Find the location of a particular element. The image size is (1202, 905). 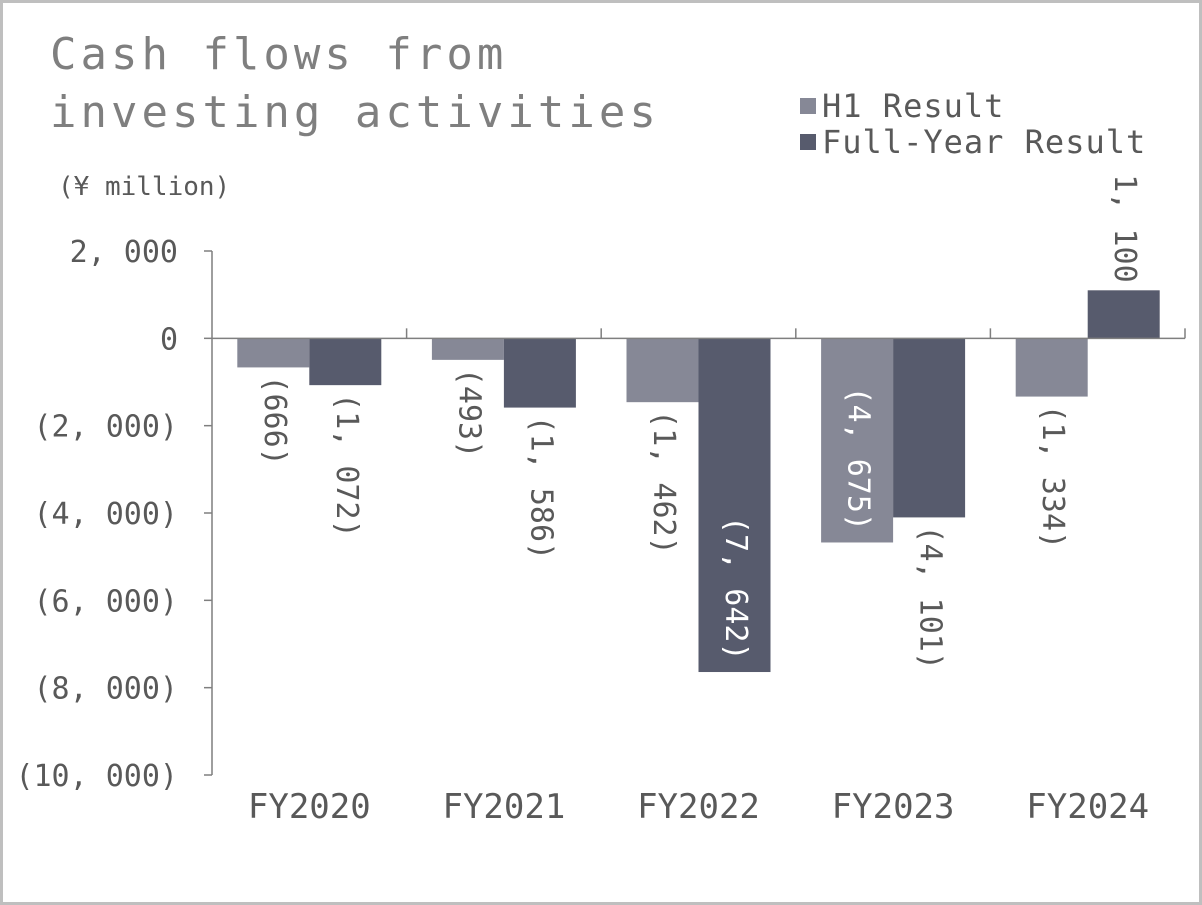

legend-label-h1: H1 Result is located at coordinates (913, 106).